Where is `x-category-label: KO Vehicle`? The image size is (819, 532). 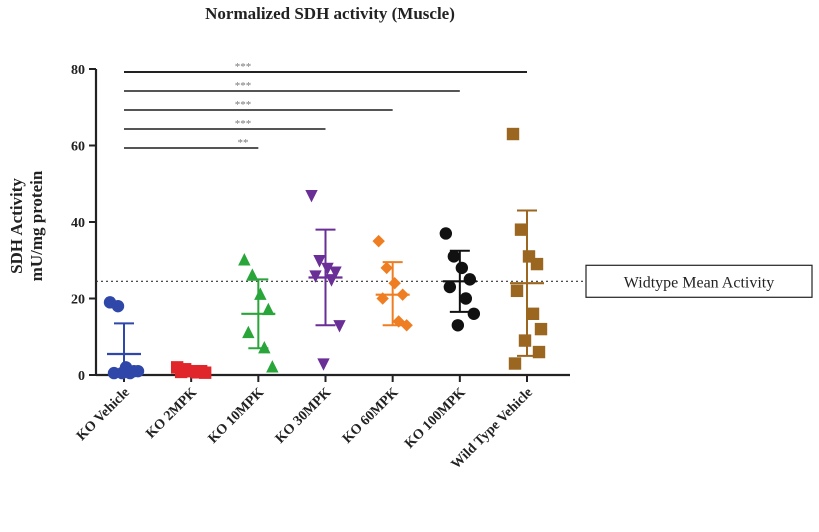
x-category-label: KO Vehicle is located at coordinates (103, 414).